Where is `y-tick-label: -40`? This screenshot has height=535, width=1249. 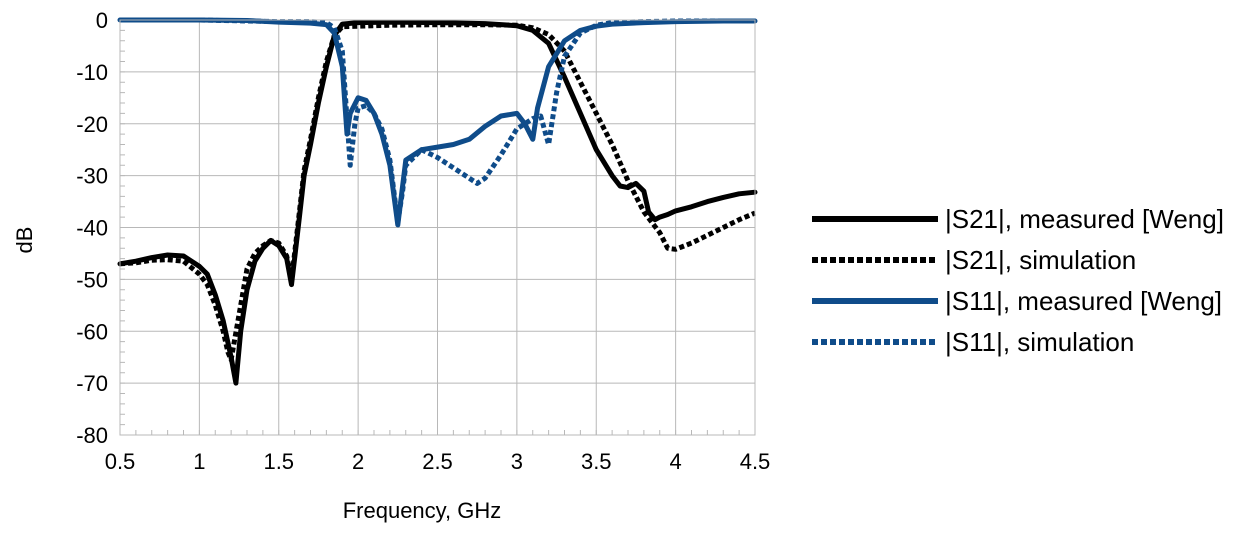 y-tick-label: -40 is located at coordinates (92, 228).